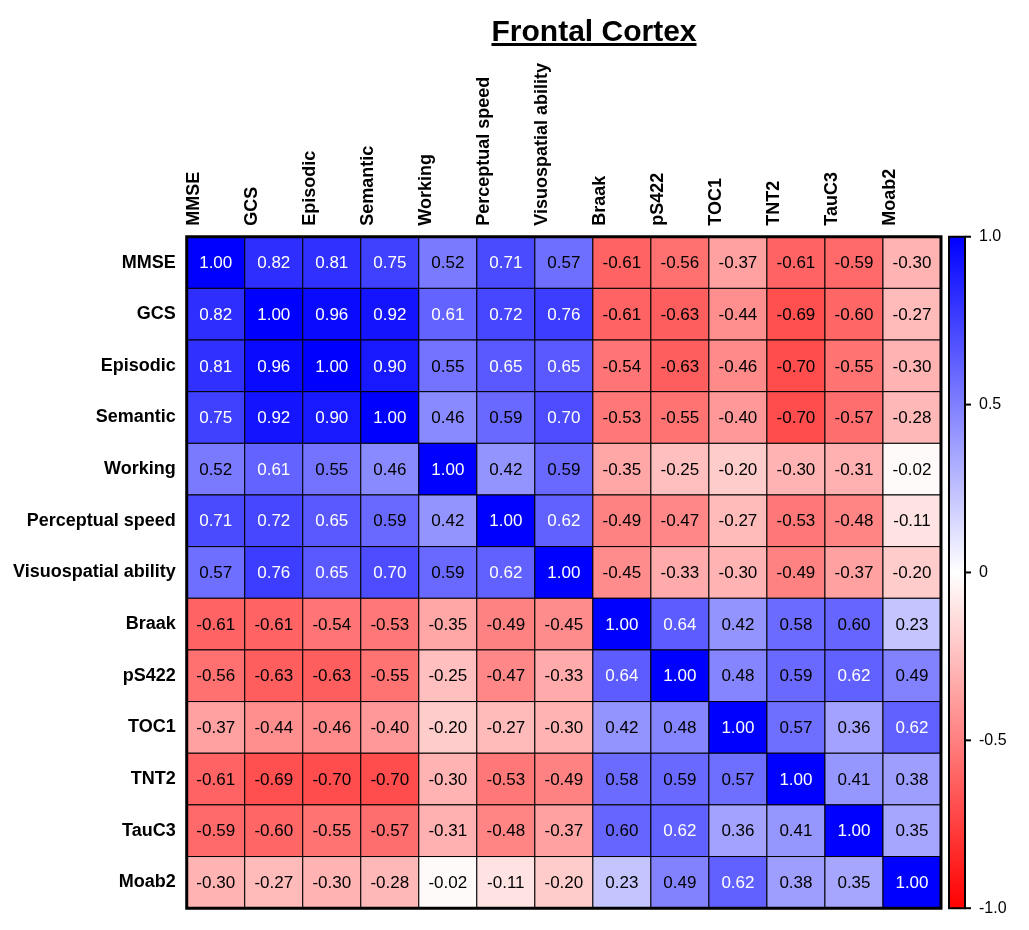  I want to click on color-bar-label: 0.5, so click(990, 403).